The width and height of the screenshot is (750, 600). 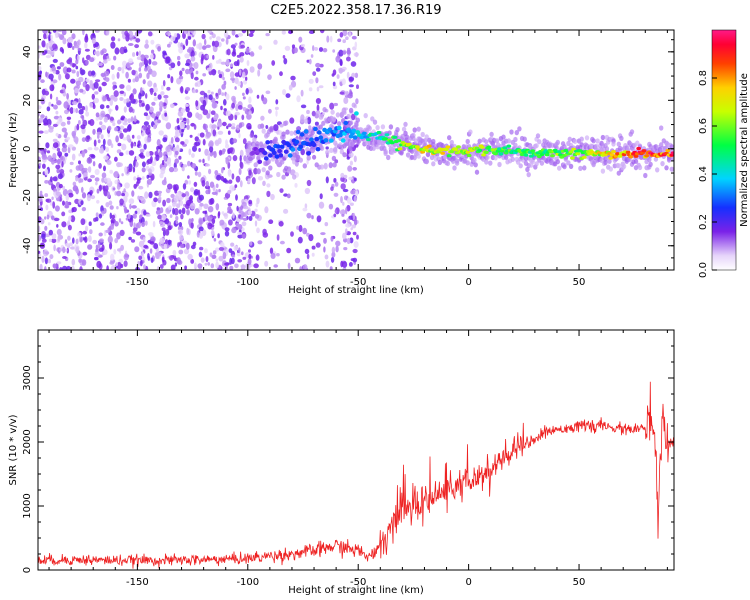 I want to click on colorbar-tick-label: 0.6, so click(x=703, y=126).